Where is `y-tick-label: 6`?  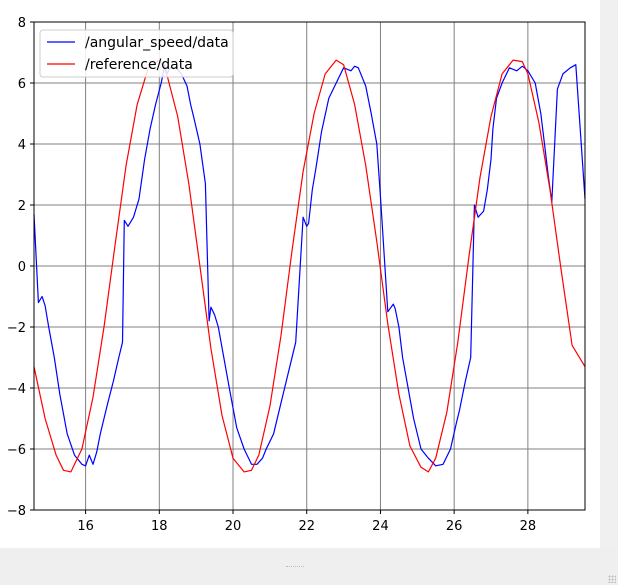
y-tick-label: 6 is located at coordinates (22, 84).